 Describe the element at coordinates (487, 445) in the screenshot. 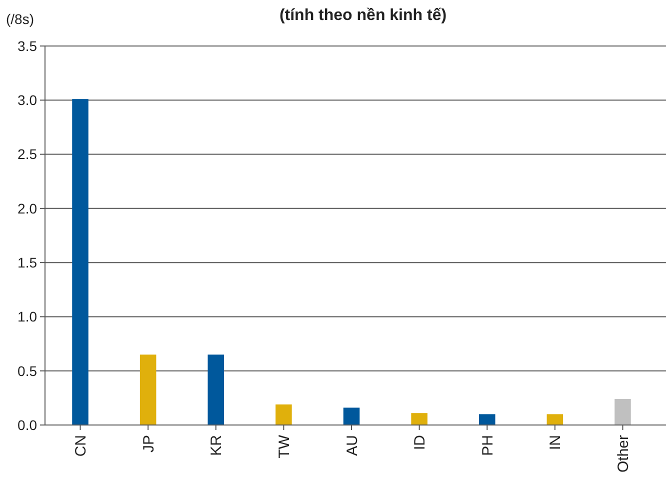

I see `x-tick-label: PH` at that location.